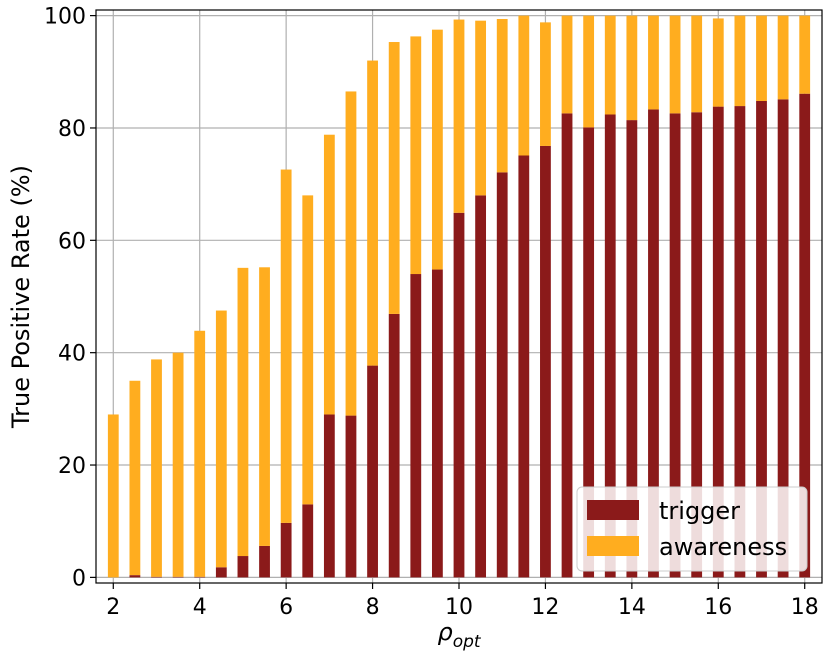 The image size is (830, 658). I want to click on legend: trigger awareness, so click(692, 529).